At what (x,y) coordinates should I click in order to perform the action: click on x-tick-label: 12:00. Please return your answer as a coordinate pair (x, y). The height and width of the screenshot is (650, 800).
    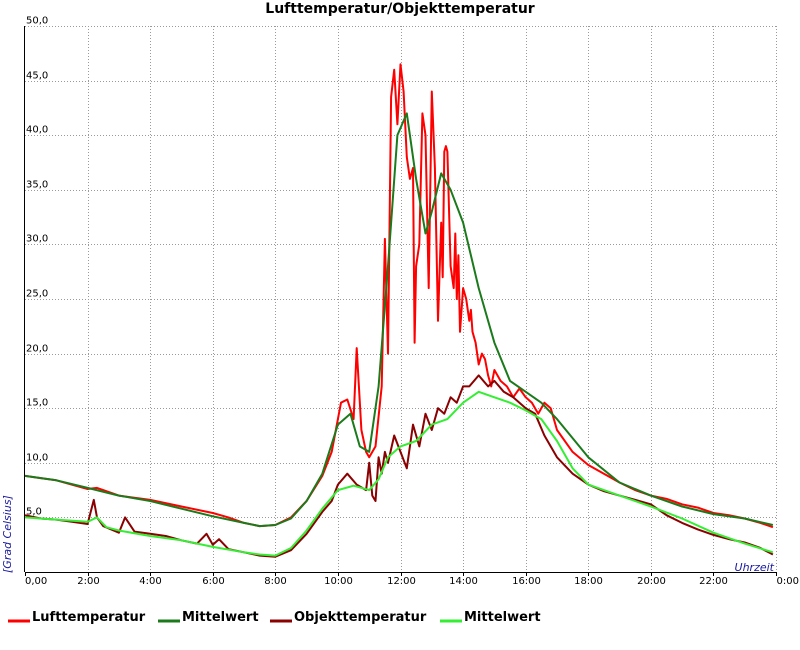
    Looking at the image, I should click on (401, 581).